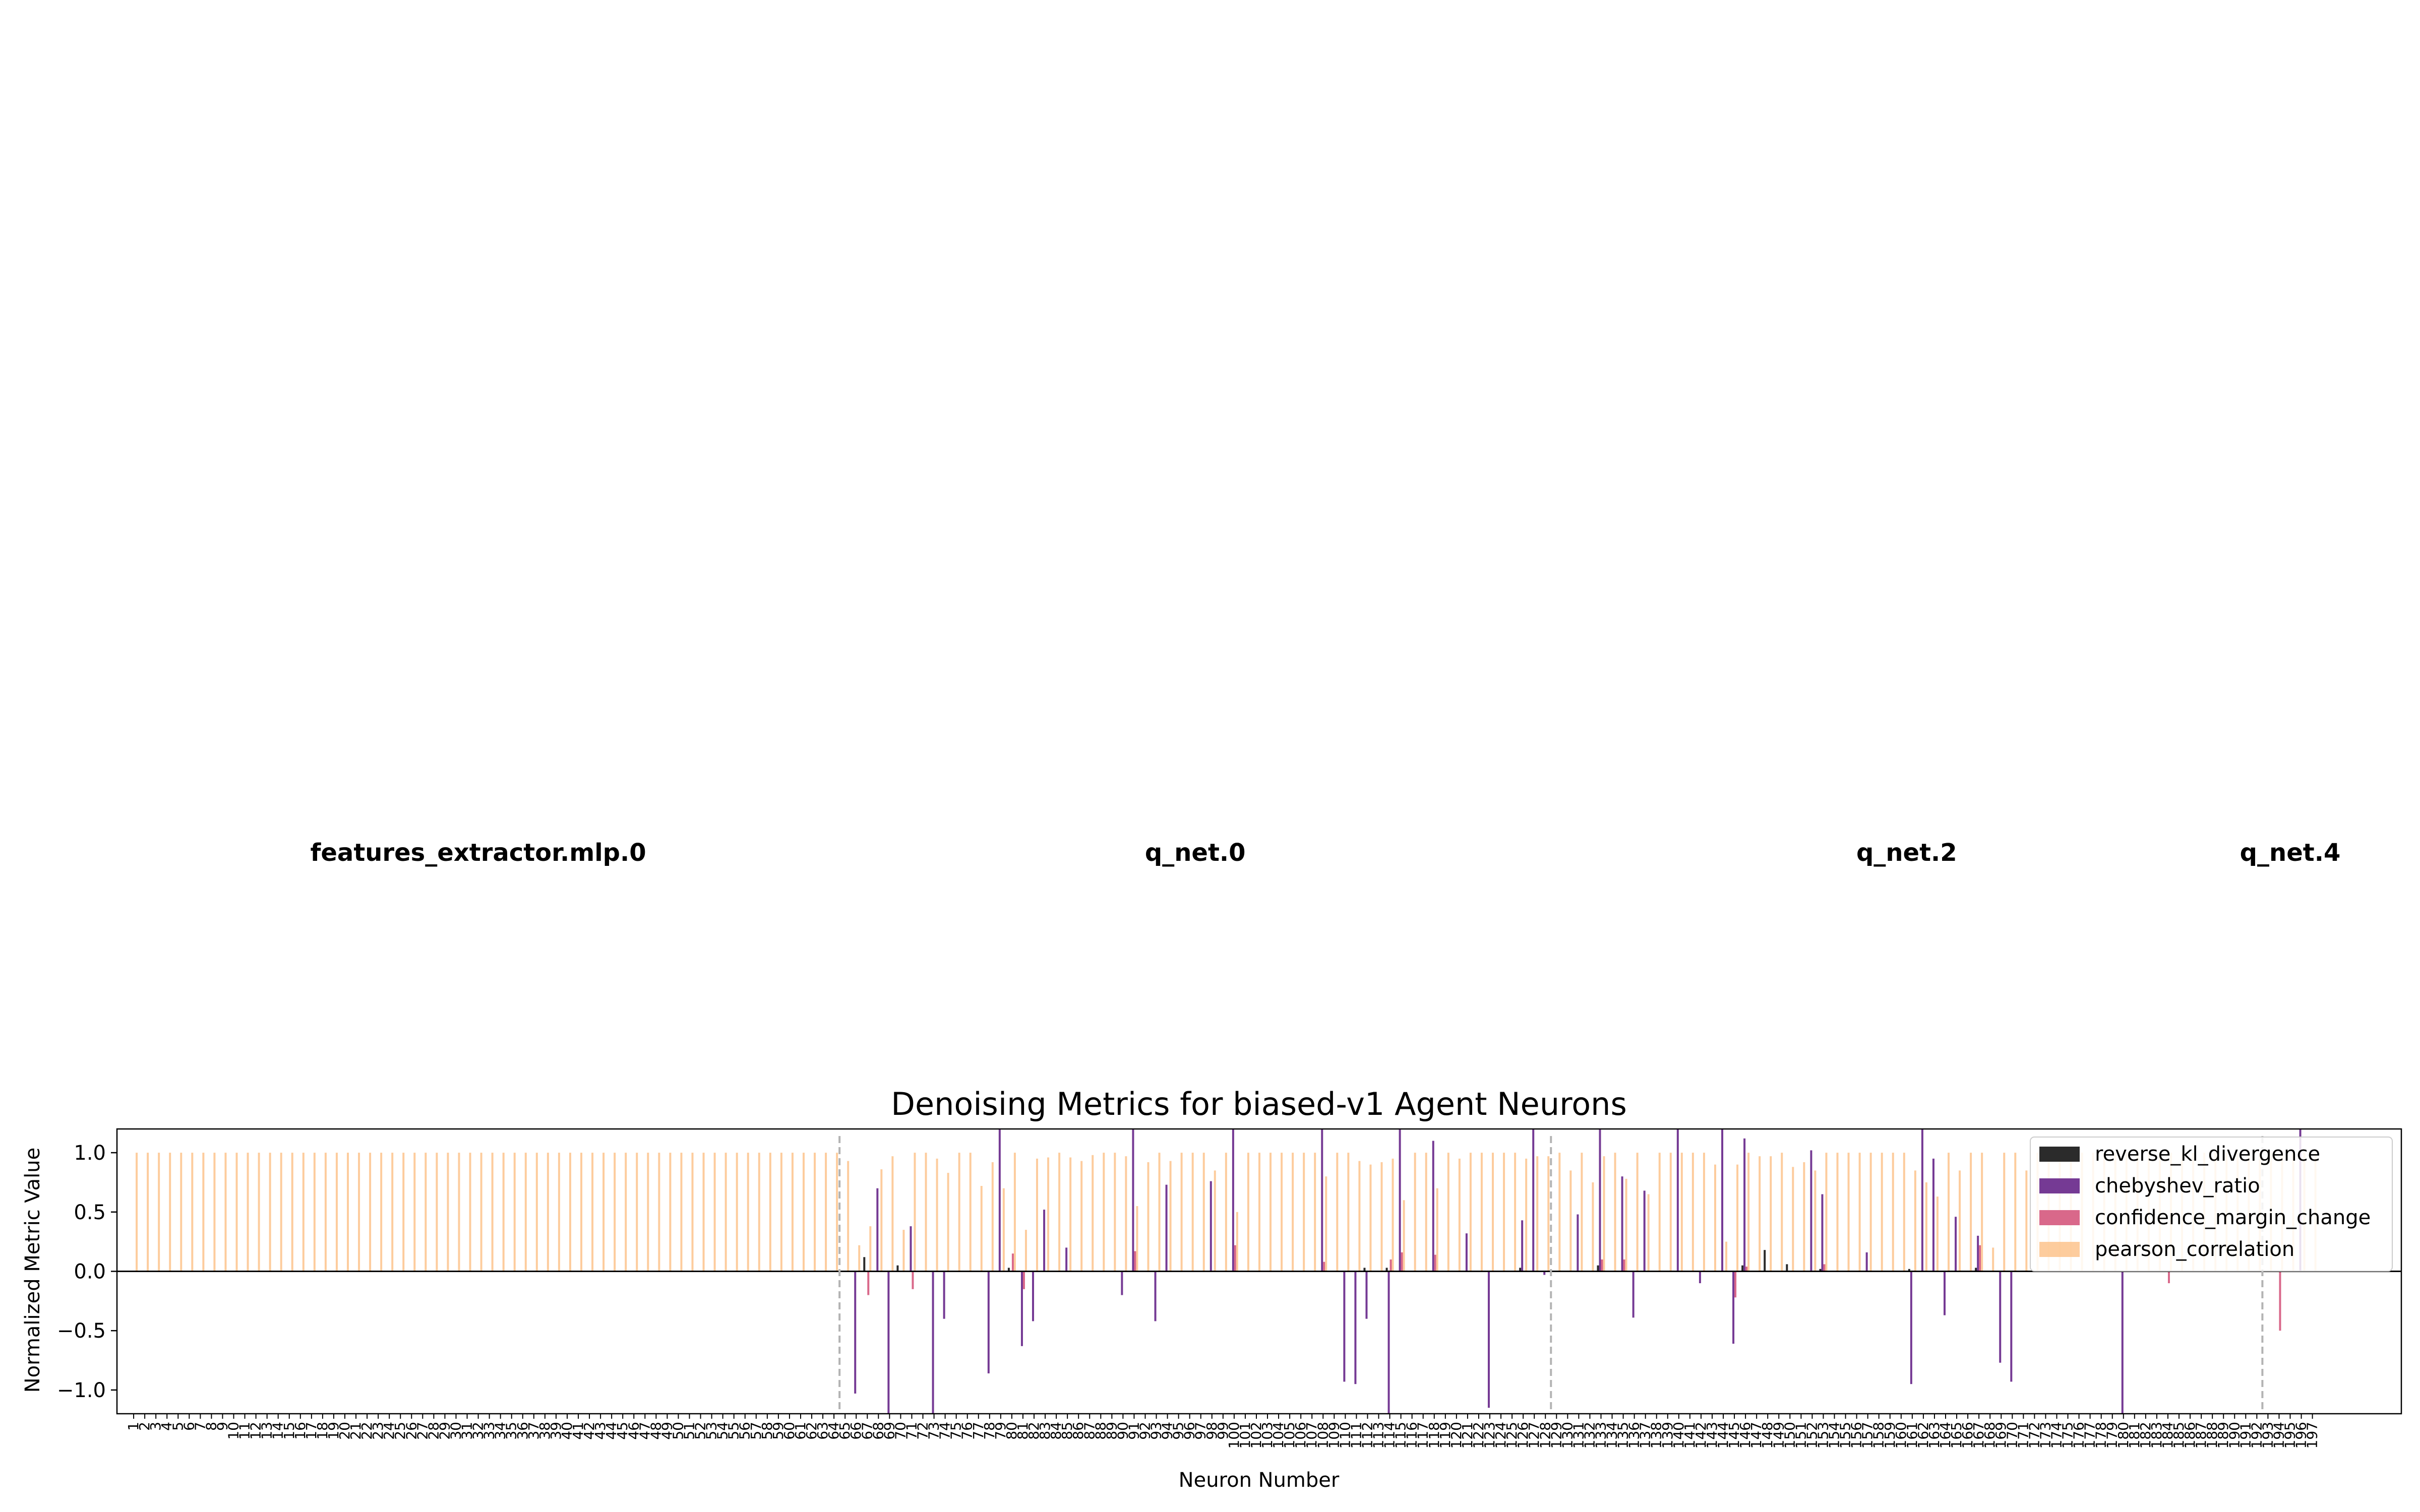  I want to click on x-tick-label: 42, so click(589, 1431).